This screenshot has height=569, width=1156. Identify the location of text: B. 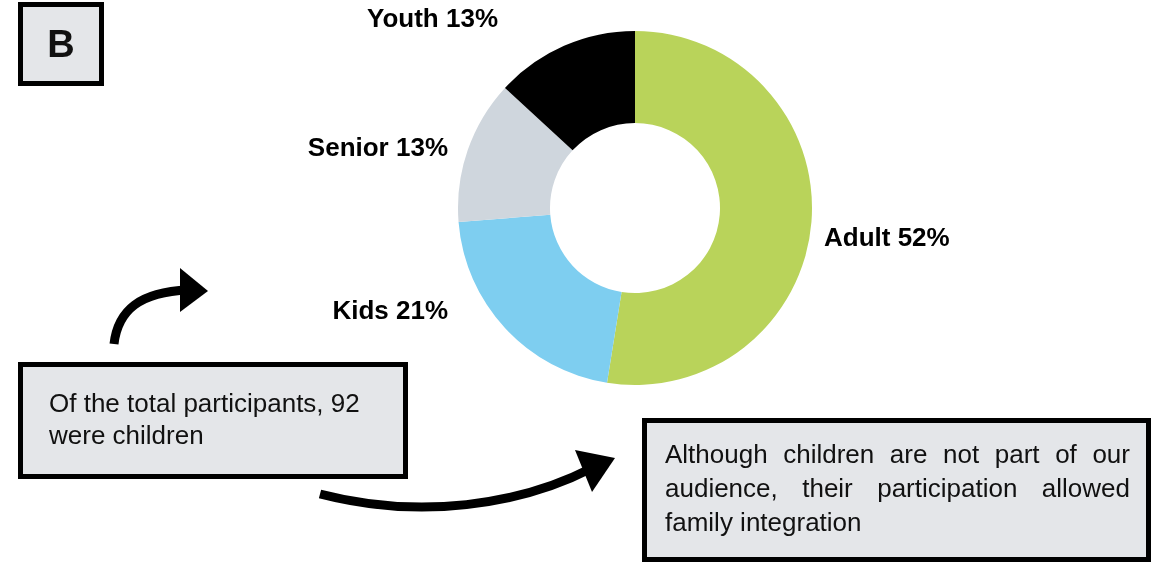
(61, 44).